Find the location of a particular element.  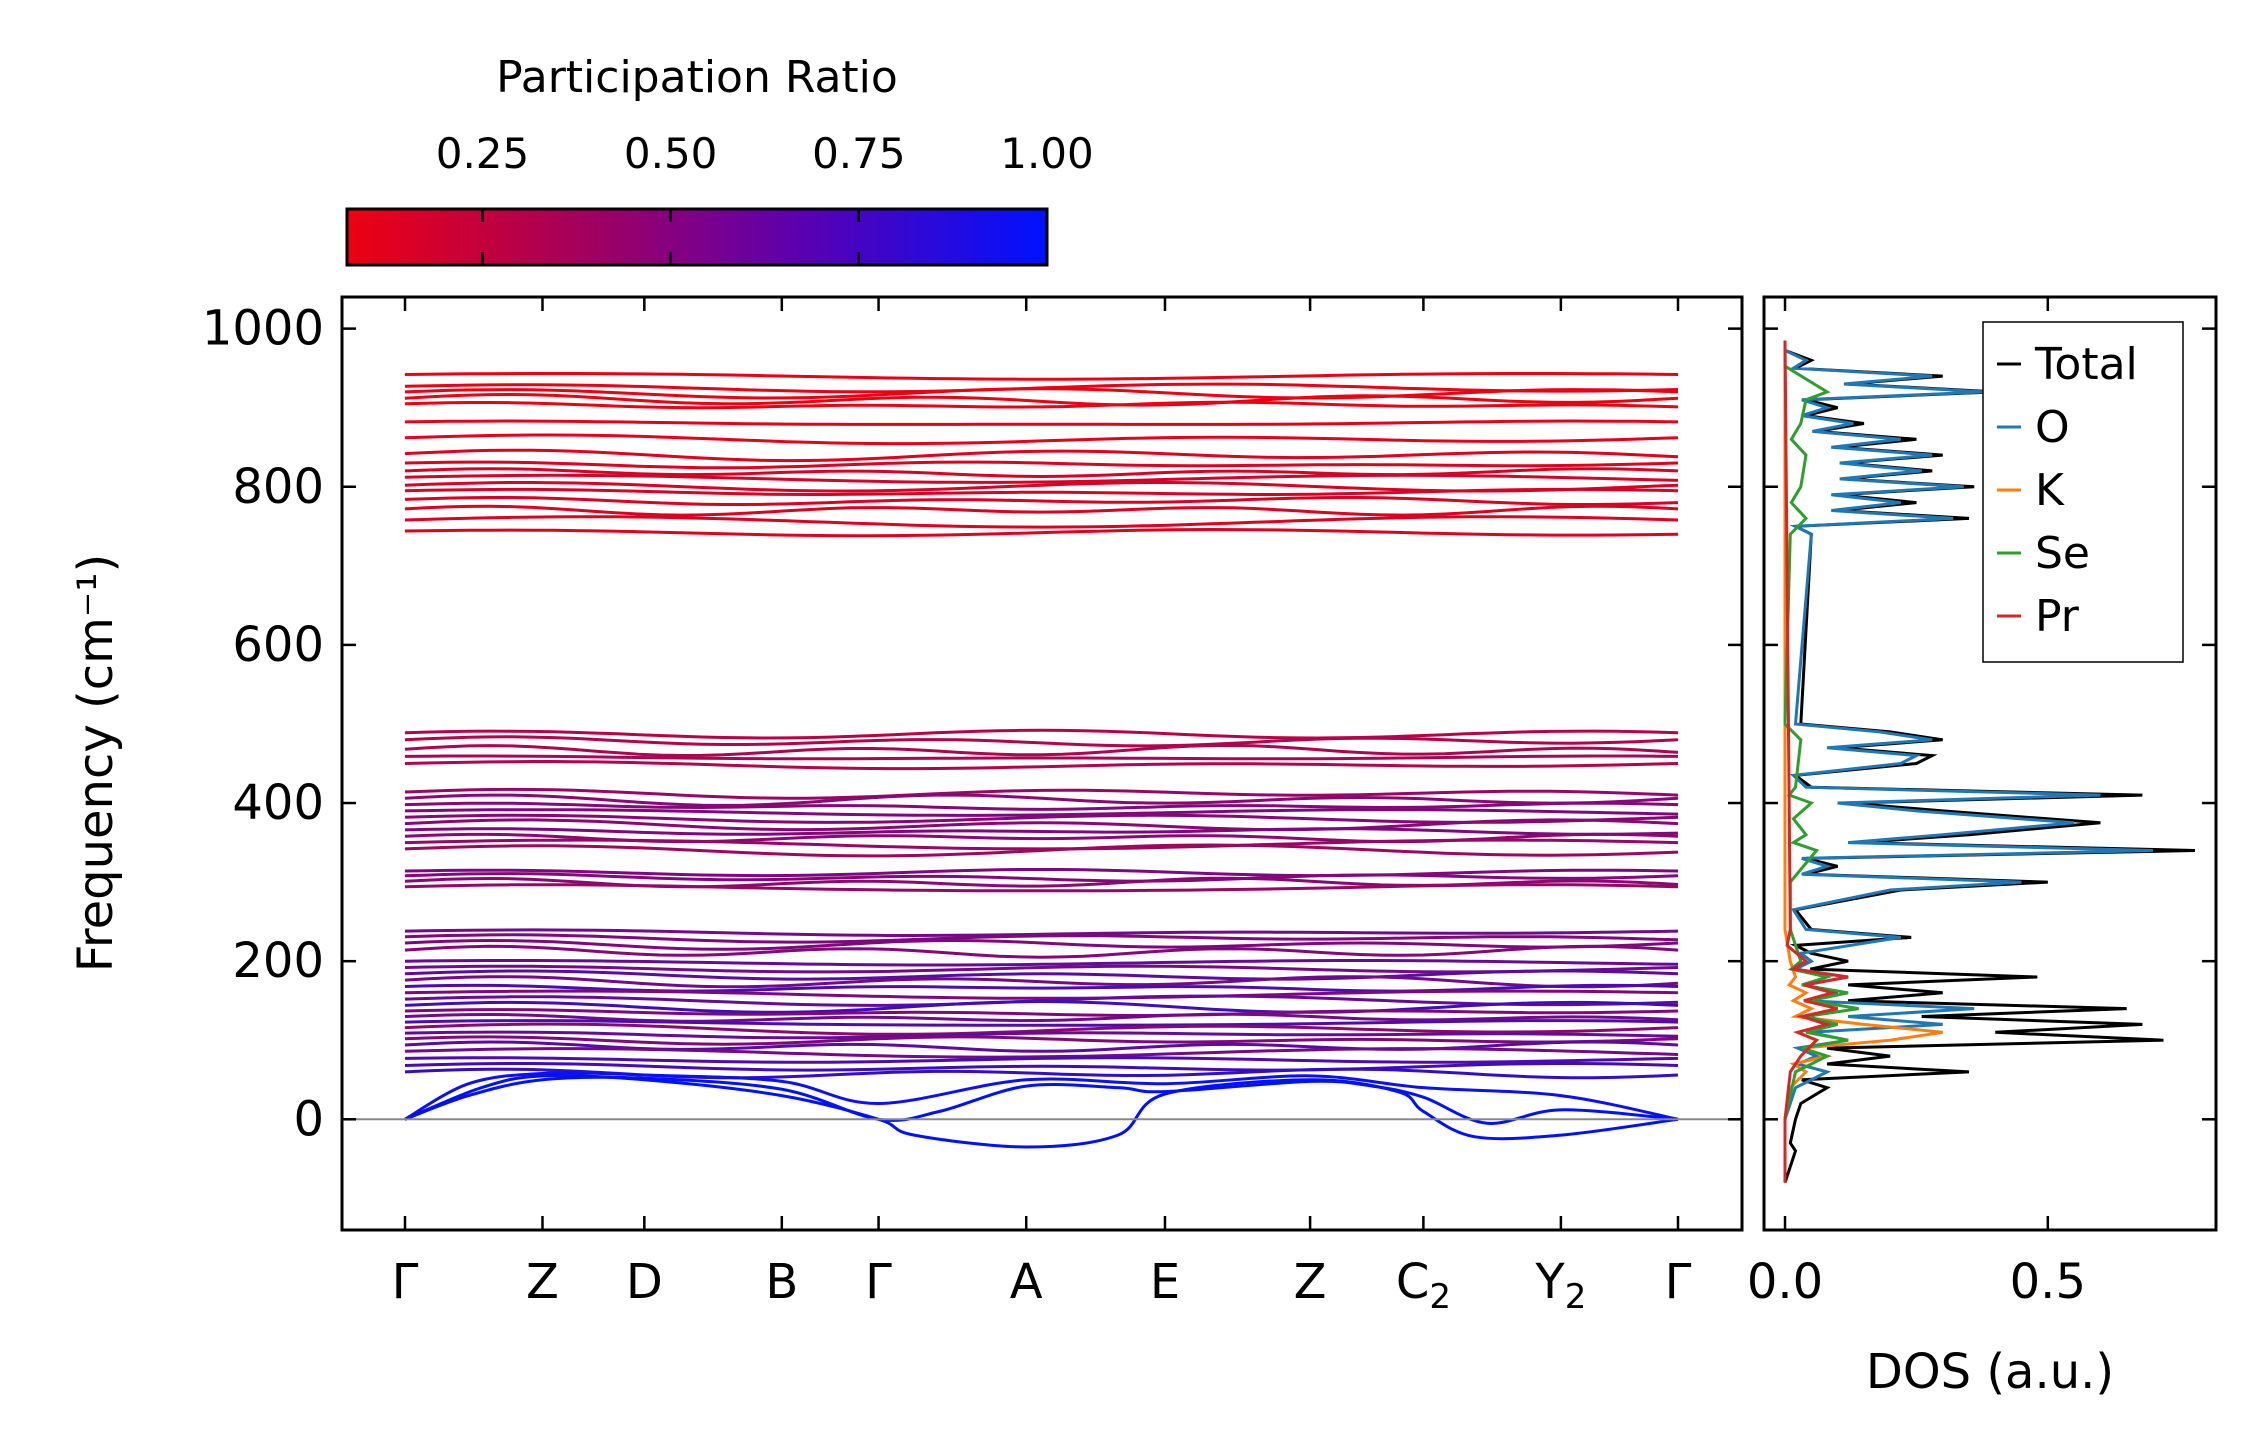

x-tick-label: B is located at coordinates (781, 1282).